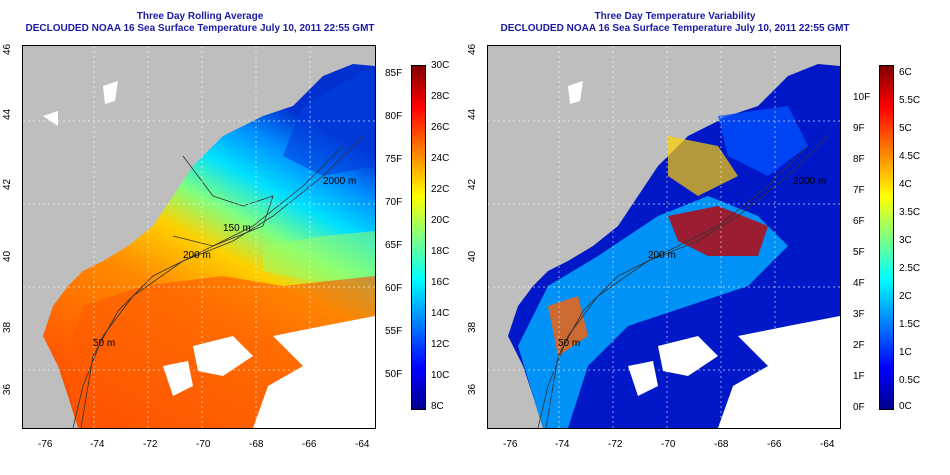 This screenshot has height=475, width=950. What do you see at coordinates (418, 237) in the screenshot?
I see `sst-colorbar` at bounding box center [418, 237].